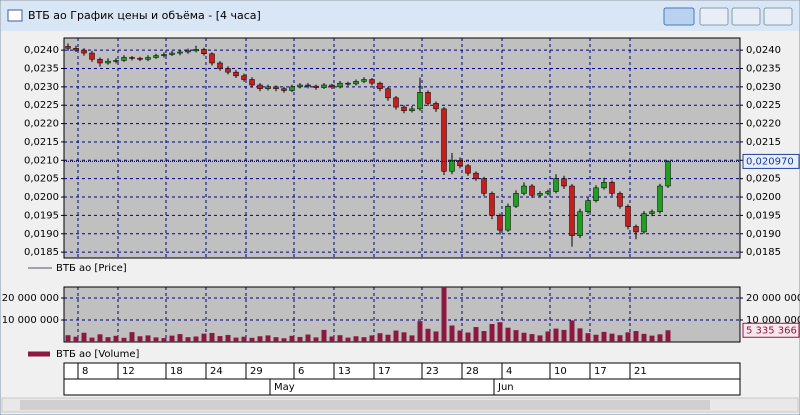 This screenshot has height=415, width=800. What do you see at coordinates (714, 16) in the screenshot?
I see `minimize-button` at bounding box center [714, 16].